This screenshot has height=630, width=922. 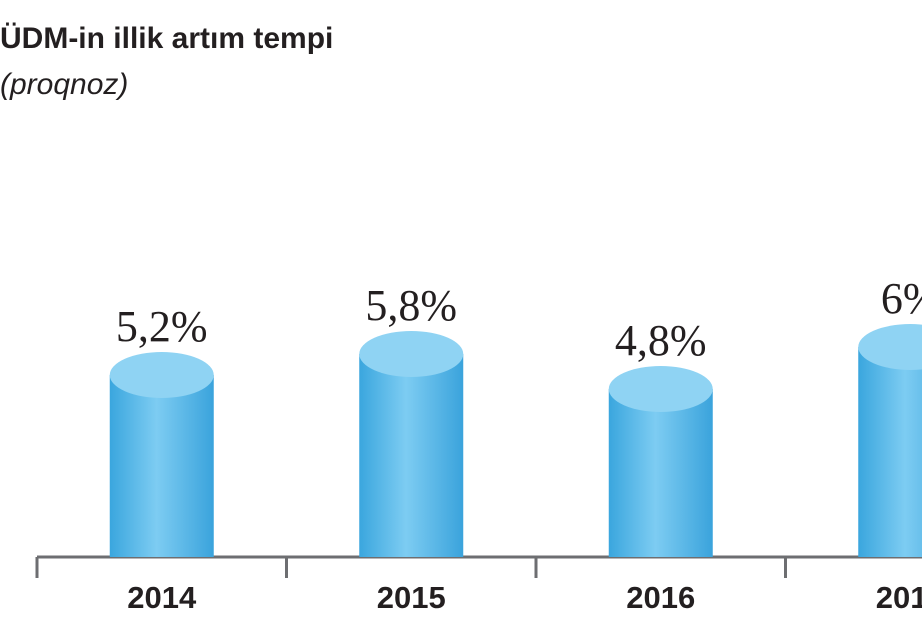 I want to click on x-tick-label: 2014, so click(x=162, y=597).